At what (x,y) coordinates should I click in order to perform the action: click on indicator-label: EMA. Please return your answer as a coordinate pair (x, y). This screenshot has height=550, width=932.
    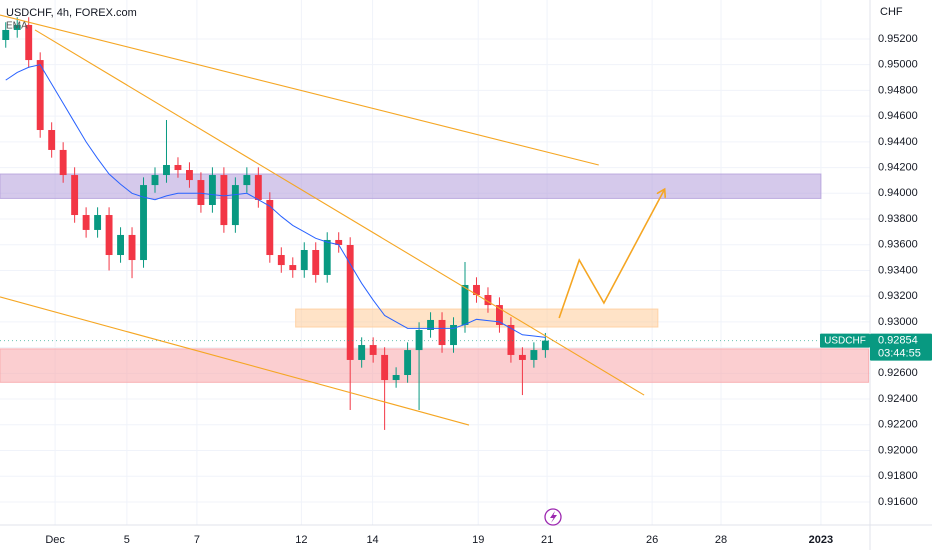
    Looking at the image, I should click on (17, 26).